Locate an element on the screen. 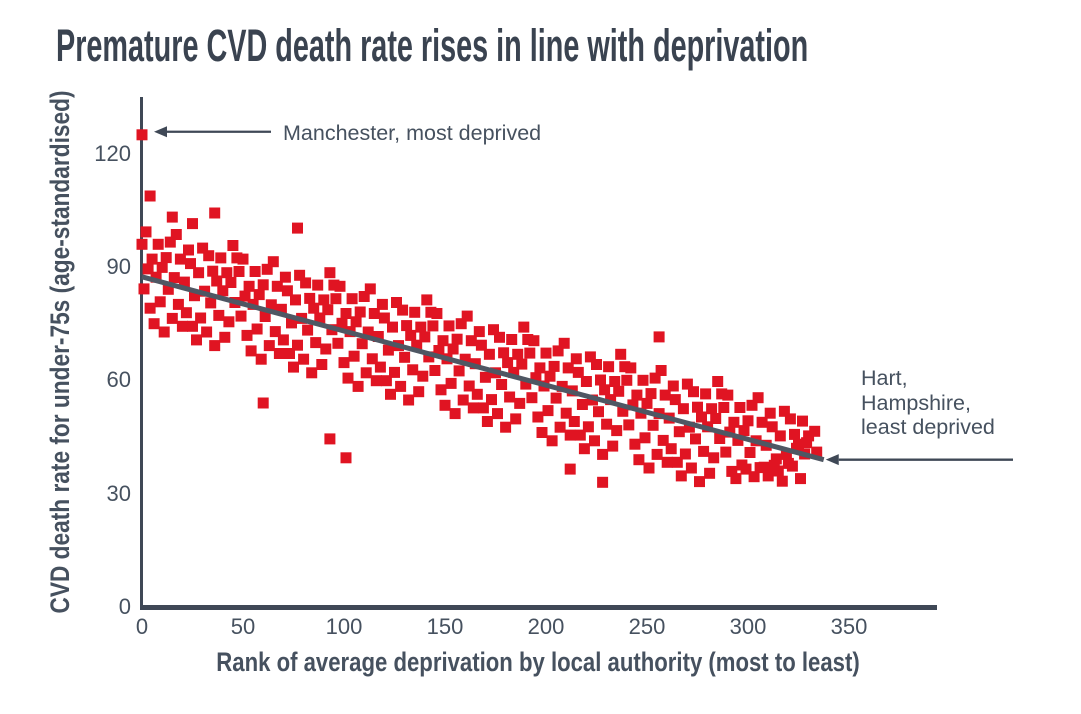 The image size is (1081, 714). x-tick-label: 0 is located at coordinates (142, 626).